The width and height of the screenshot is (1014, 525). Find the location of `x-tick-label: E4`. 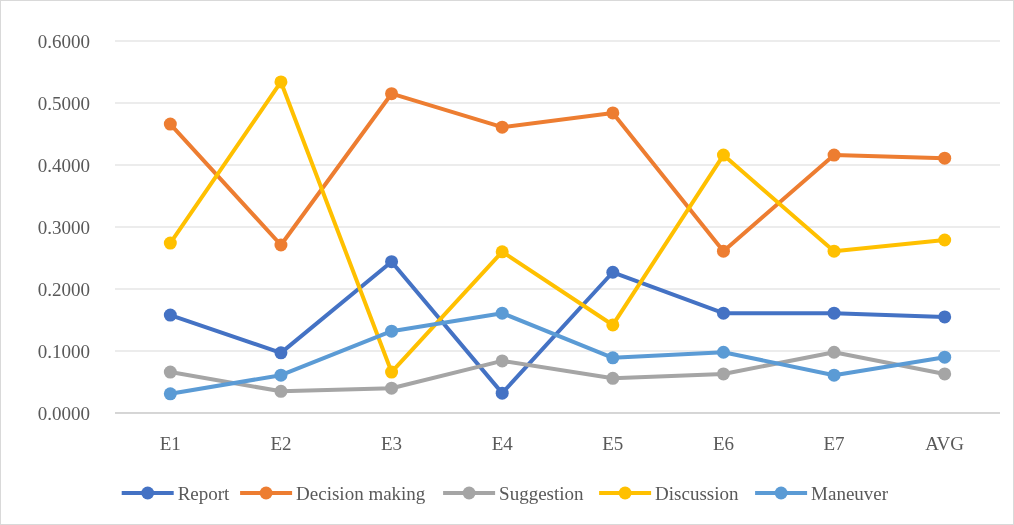

x-tick-label: E4 is located at coordinates (502, 443).